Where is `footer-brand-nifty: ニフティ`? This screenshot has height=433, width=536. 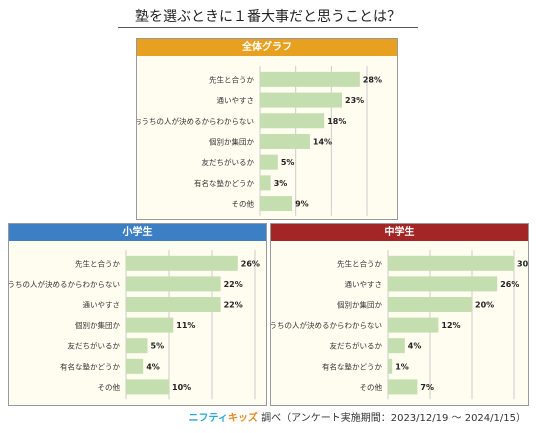
footer-brand-nifty: ニフティ is located at coordinates (208, 418).